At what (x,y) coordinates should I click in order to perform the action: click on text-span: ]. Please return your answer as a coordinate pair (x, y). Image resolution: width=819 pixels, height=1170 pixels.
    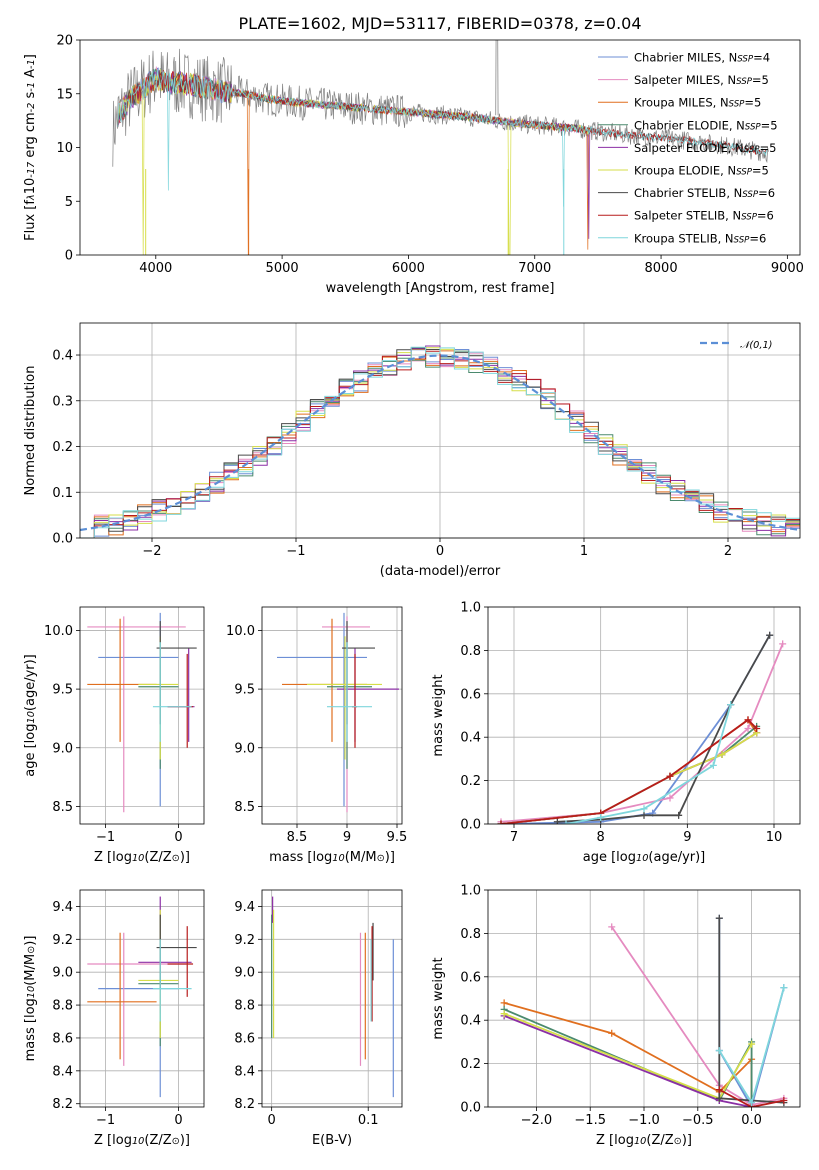
    Looking at the image, I should click on (30, 56).